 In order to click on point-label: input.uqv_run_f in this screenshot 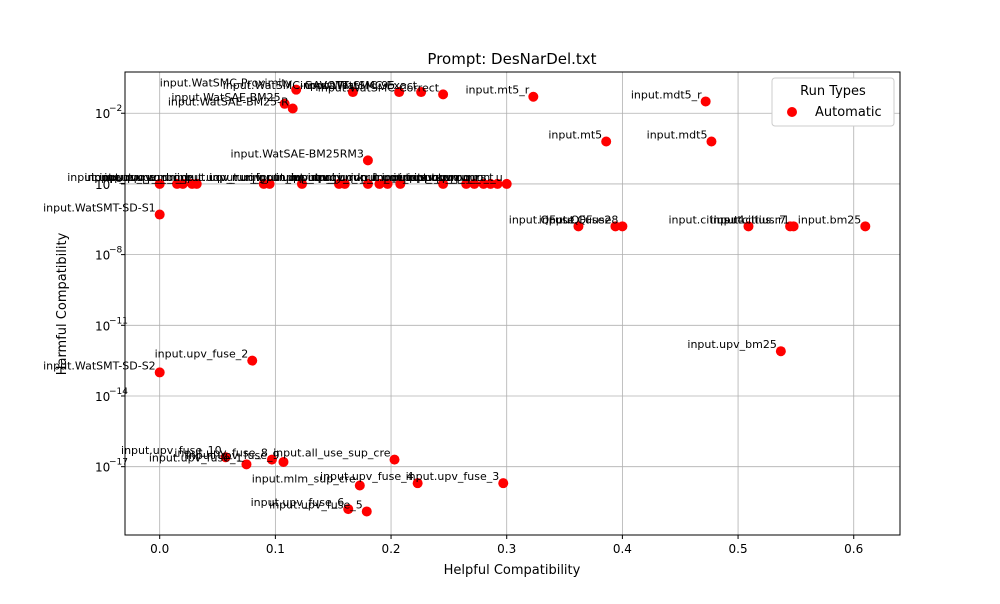, I will do `click(217, 177)`.